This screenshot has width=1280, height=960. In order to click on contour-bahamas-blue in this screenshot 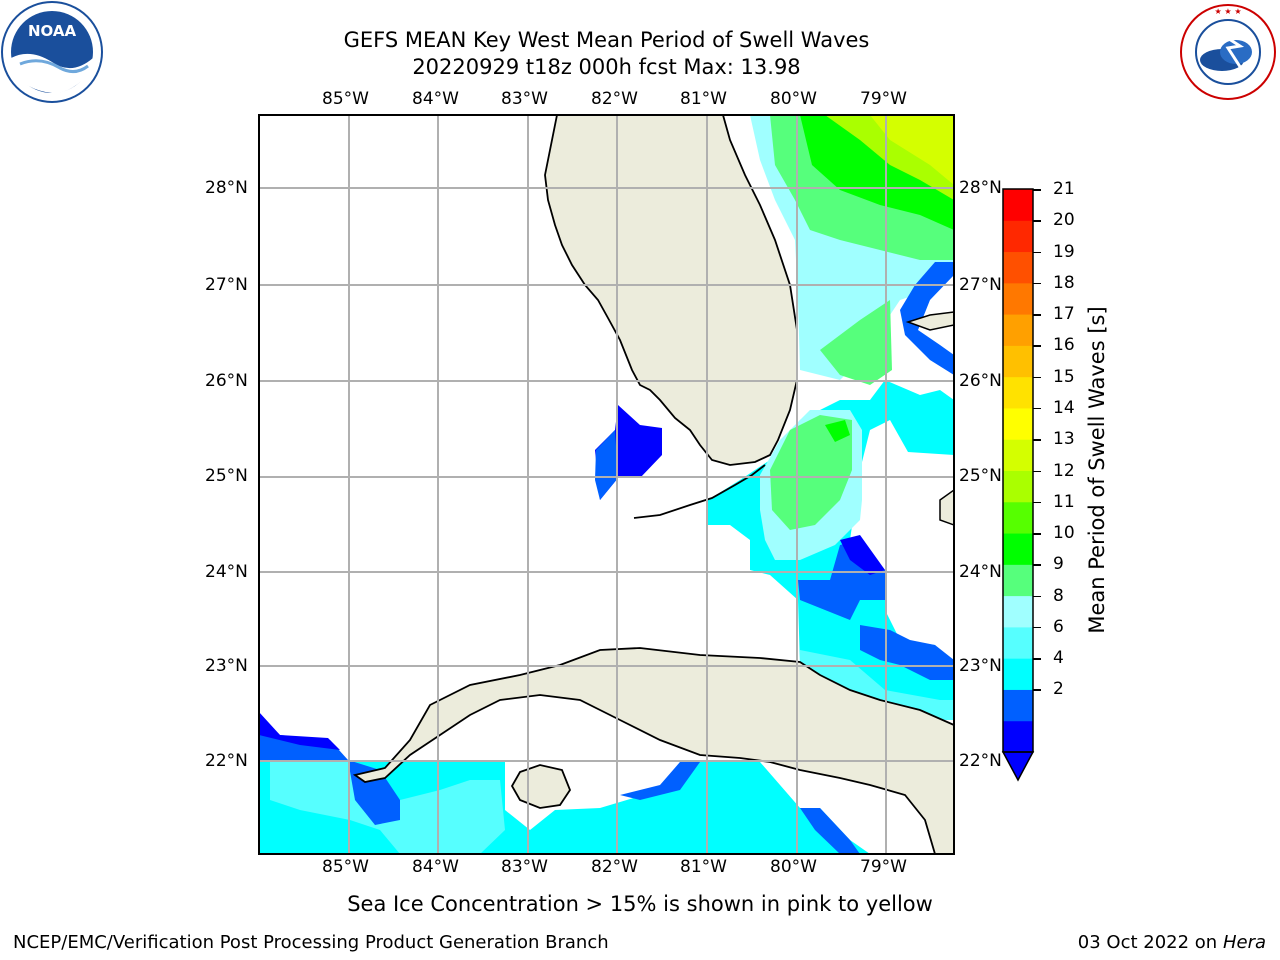, I will do `click(927, 318)`.